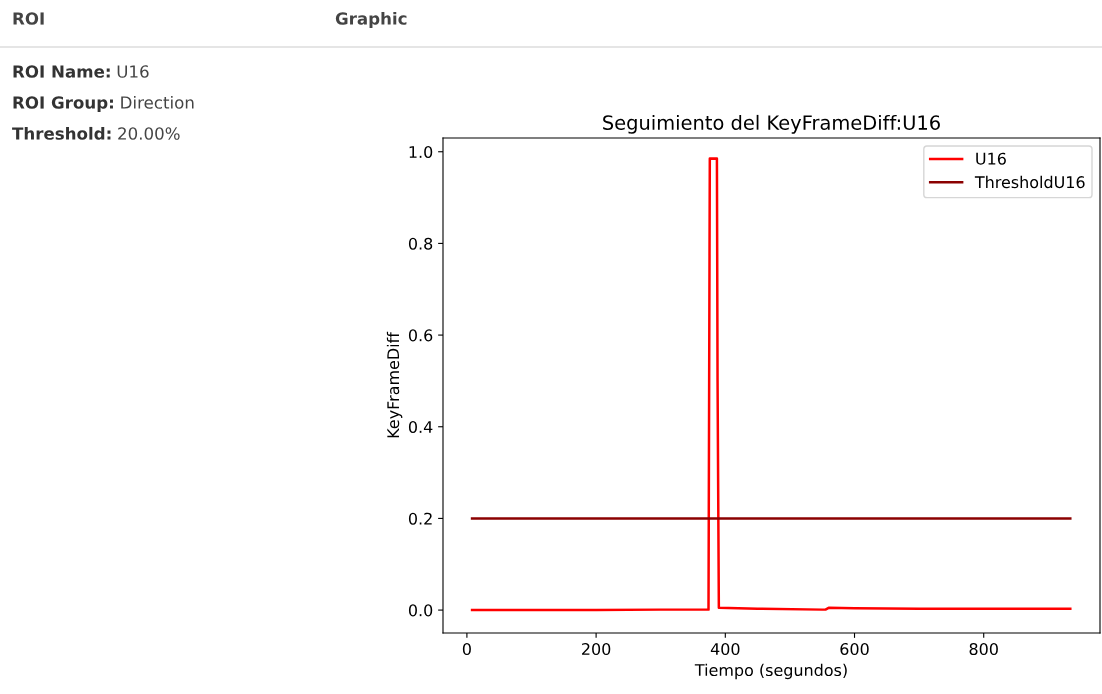  What do you see at coordinates (983, 649) in the screenshot?
I see `x-tick-label: 800` at bounding box center [983, 649].